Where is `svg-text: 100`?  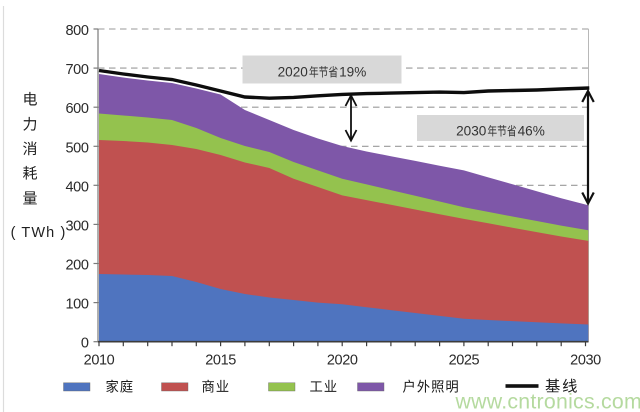
svg-text: 100 is located at coordinates (77, 305).